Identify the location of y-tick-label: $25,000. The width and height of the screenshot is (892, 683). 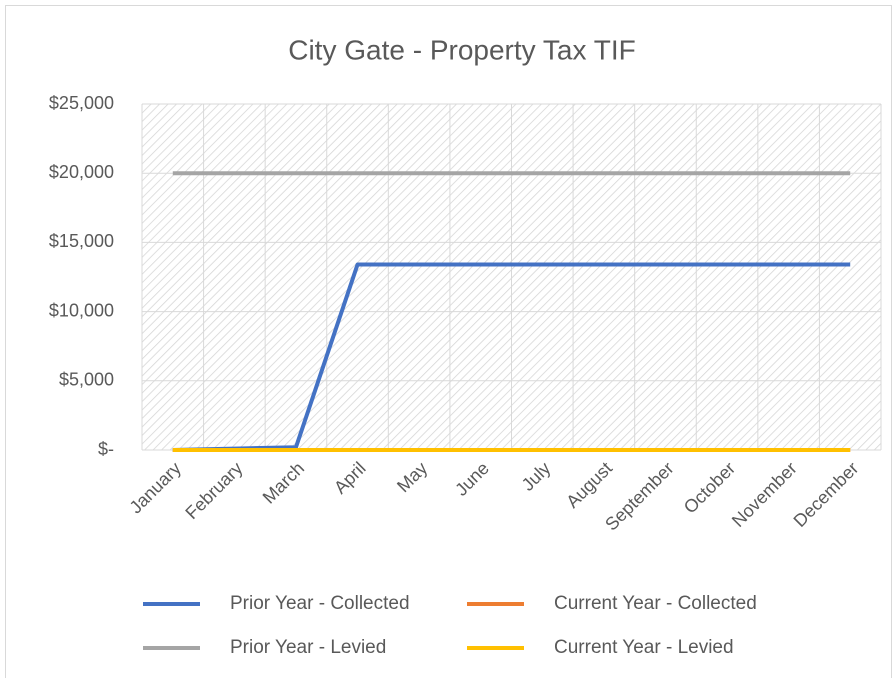
(81, 103).